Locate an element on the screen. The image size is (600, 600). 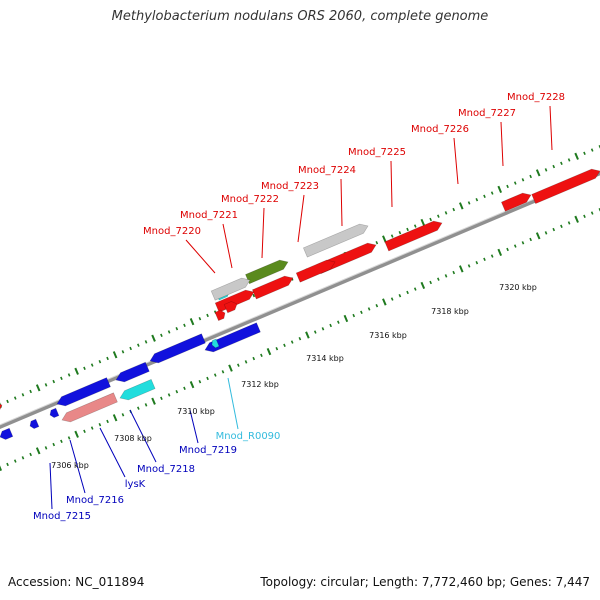
gene-label-reverse: Mnod_7215 is located at coordinates (62, 516).